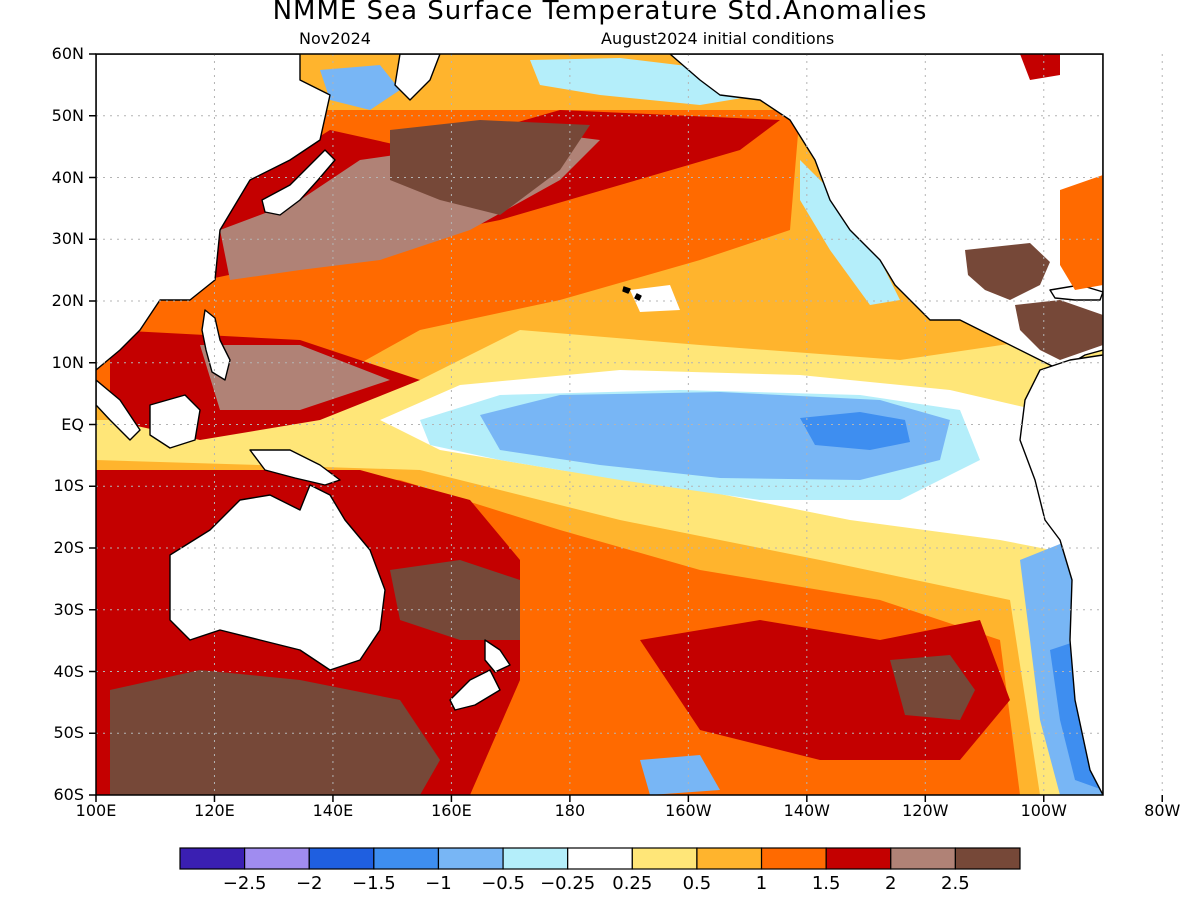 The height and width of the screenshot is (900, 1200). Describe the element at coordinates (214, 810) in the screenshot. I see `lon-tick-label: 120E` at that location.